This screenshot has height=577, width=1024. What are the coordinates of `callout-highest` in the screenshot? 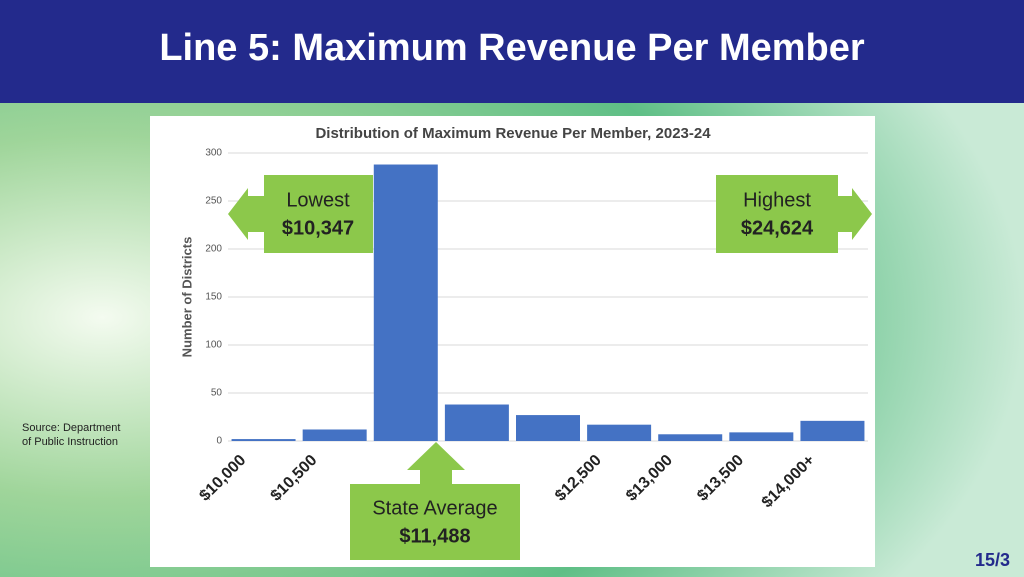 It's located at (794, 214).